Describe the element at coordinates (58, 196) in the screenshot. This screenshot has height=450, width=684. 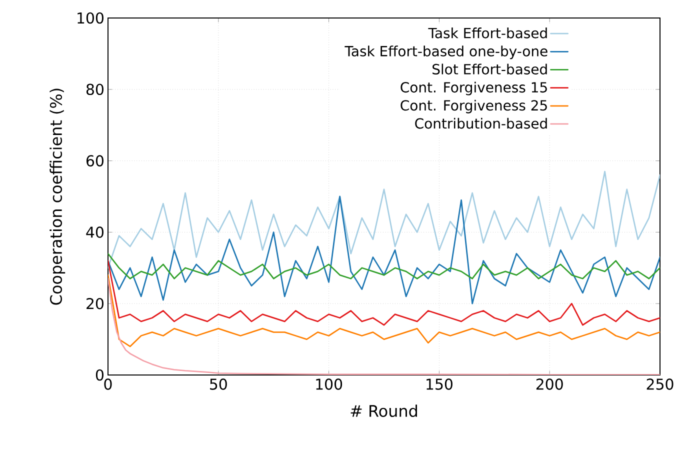
I see `y-axis-title: Cooperation coefficient (%)` at that location.